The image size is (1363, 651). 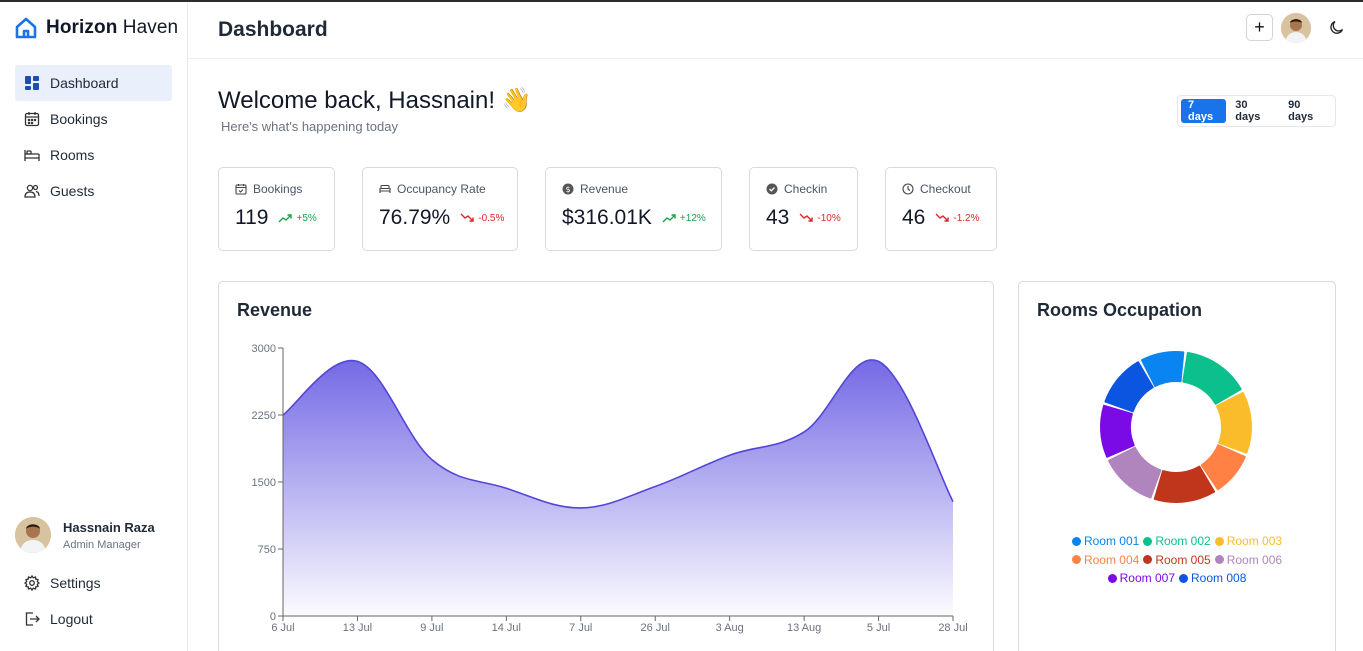 I want to click on user-profile: Hassnain Raza Admin Manager, so click(x=85, y=535).